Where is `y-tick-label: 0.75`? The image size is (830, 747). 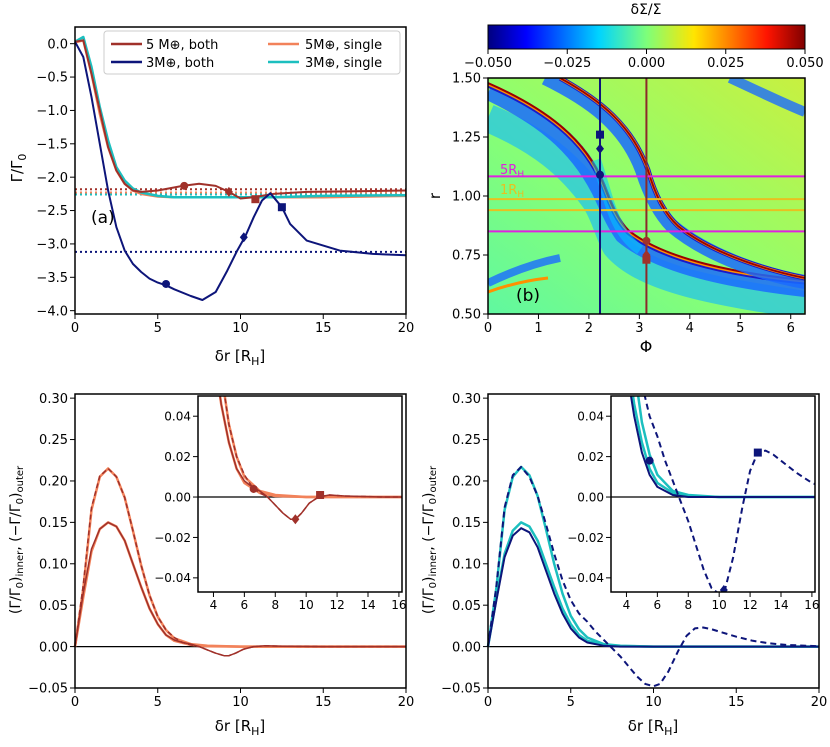
y-tick-label: 0.75 is located at coordinates (466, 256).